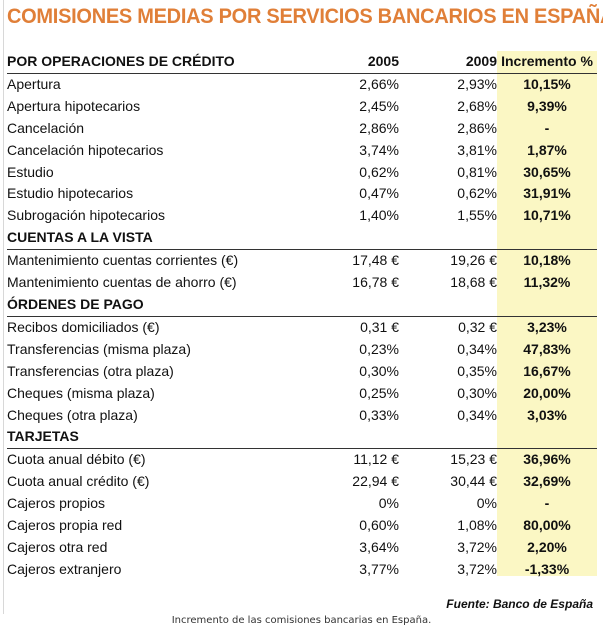 The width and height of the screenshot is (603, 636). Describe the element at coordinates (302, 438) in the screenshot. I see `section-header-row: TARJETAS` at that location.